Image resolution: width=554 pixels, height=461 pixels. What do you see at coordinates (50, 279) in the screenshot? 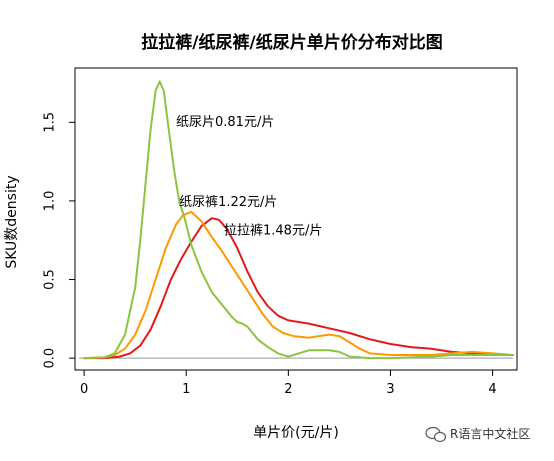
I see `y-tick-label: 0.5` at bounding box center [50, 279].